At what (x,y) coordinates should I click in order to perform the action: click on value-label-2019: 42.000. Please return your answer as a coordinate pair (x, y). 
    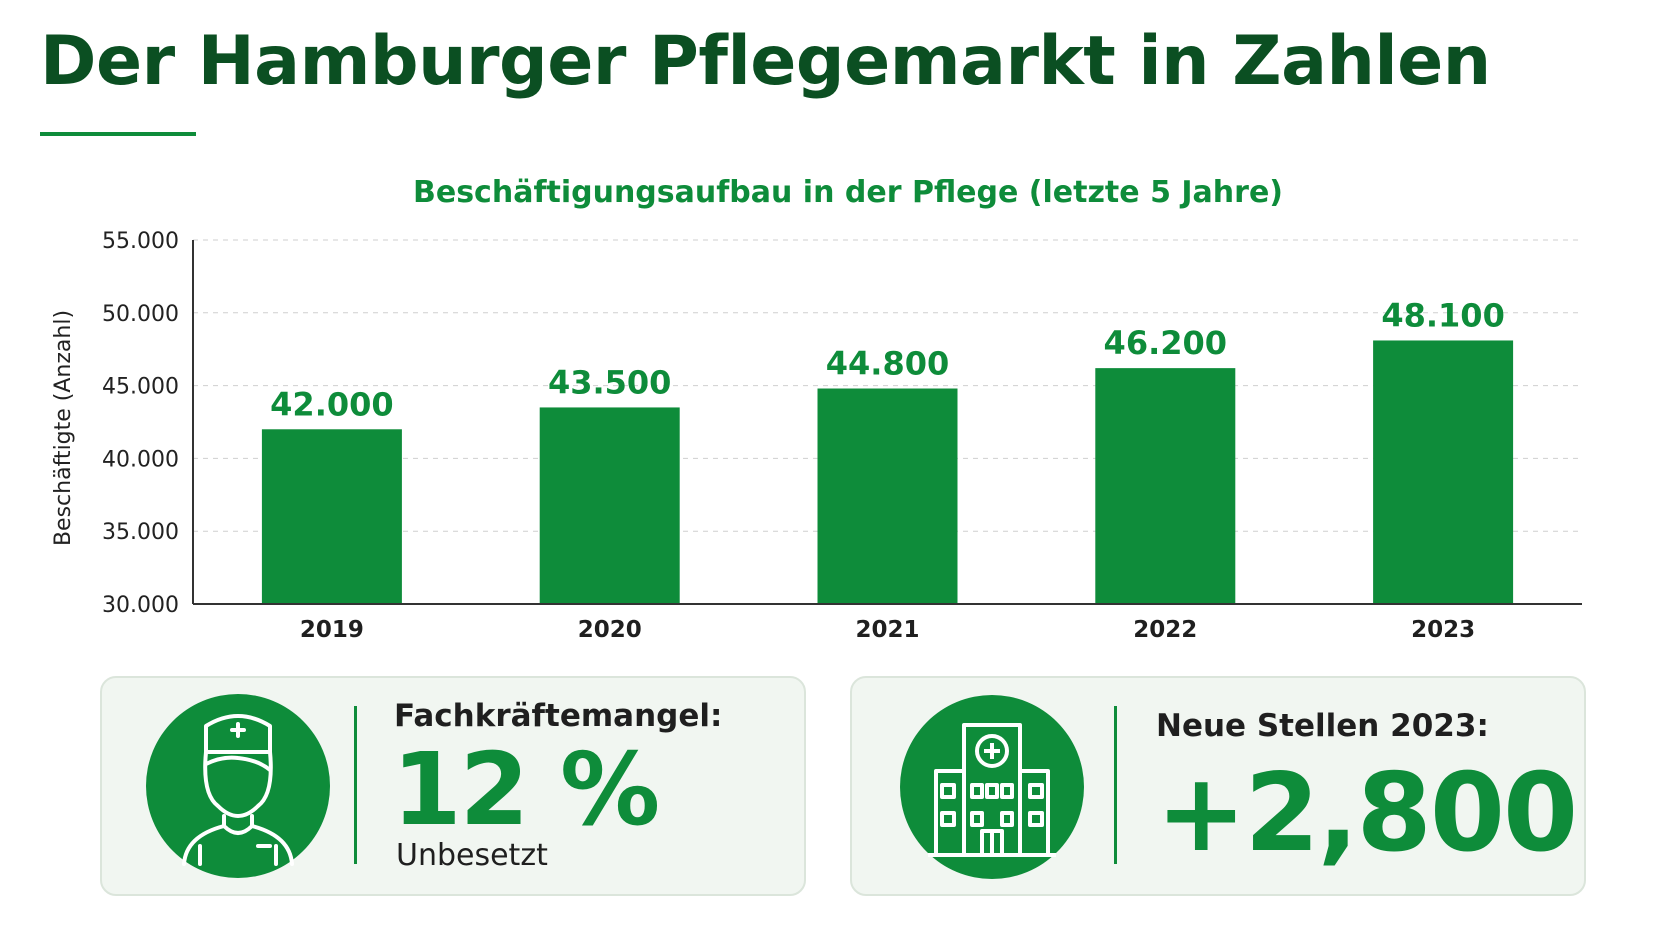
    Looking at the image, I should click on (331, 404).